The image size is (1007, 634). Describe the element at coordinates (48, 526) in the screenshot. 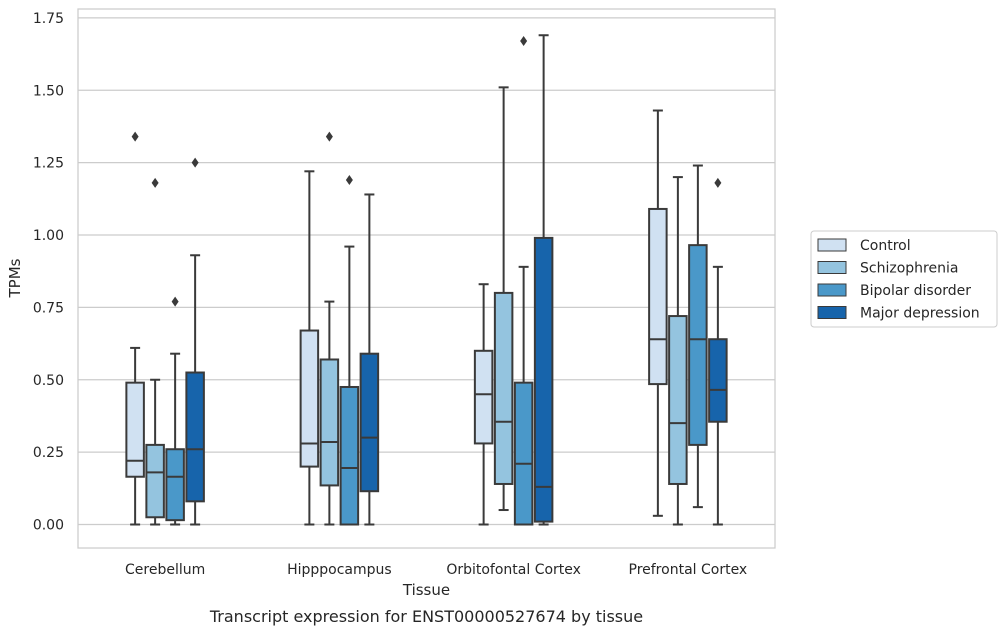

I see `y-tick-label: 0.00` at that location.